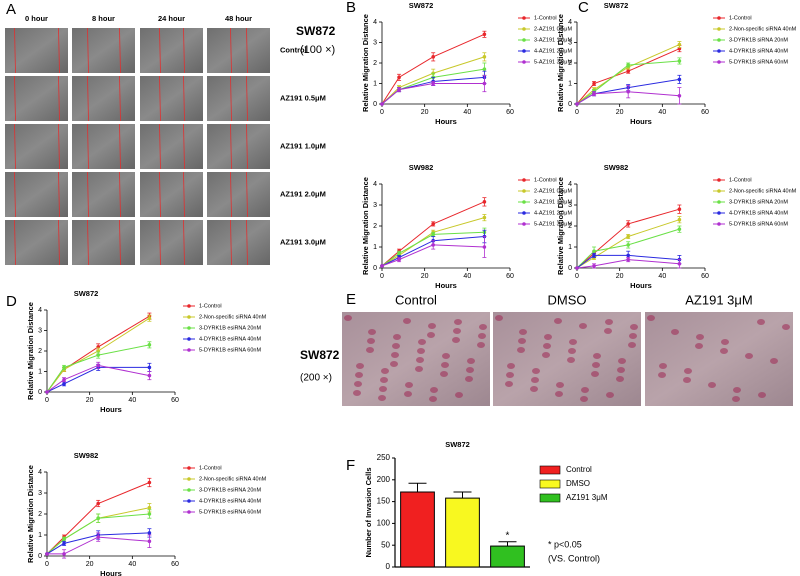 The image size is (800, 576). I want to click on row-label: SW872, so click(320, 355).